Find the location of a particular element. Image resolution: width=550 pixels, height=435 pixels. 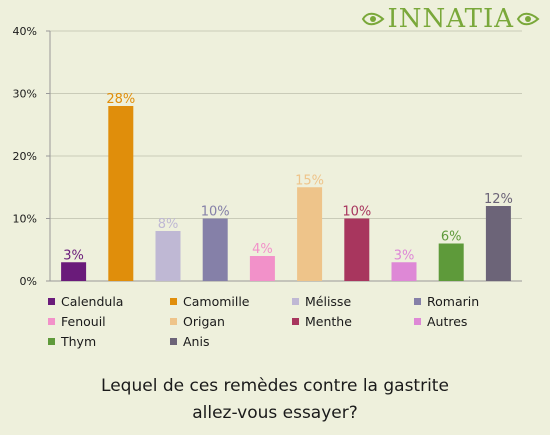

legend-item: Mélisse is located at coordinates (353, 301).